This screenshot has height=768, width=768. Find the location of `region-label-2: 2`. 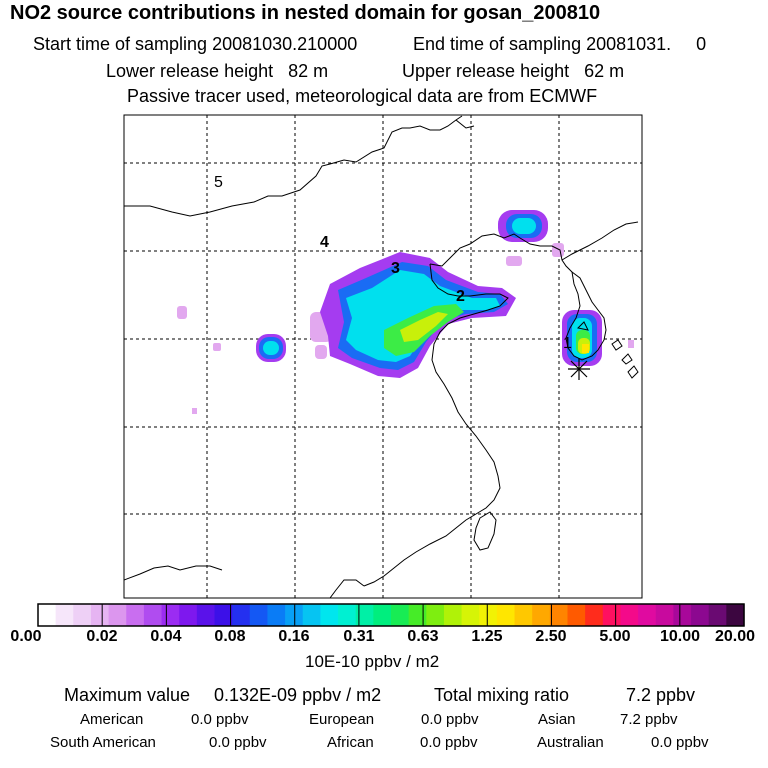

region-label-2: 2 is located at coordinates (460, 296).